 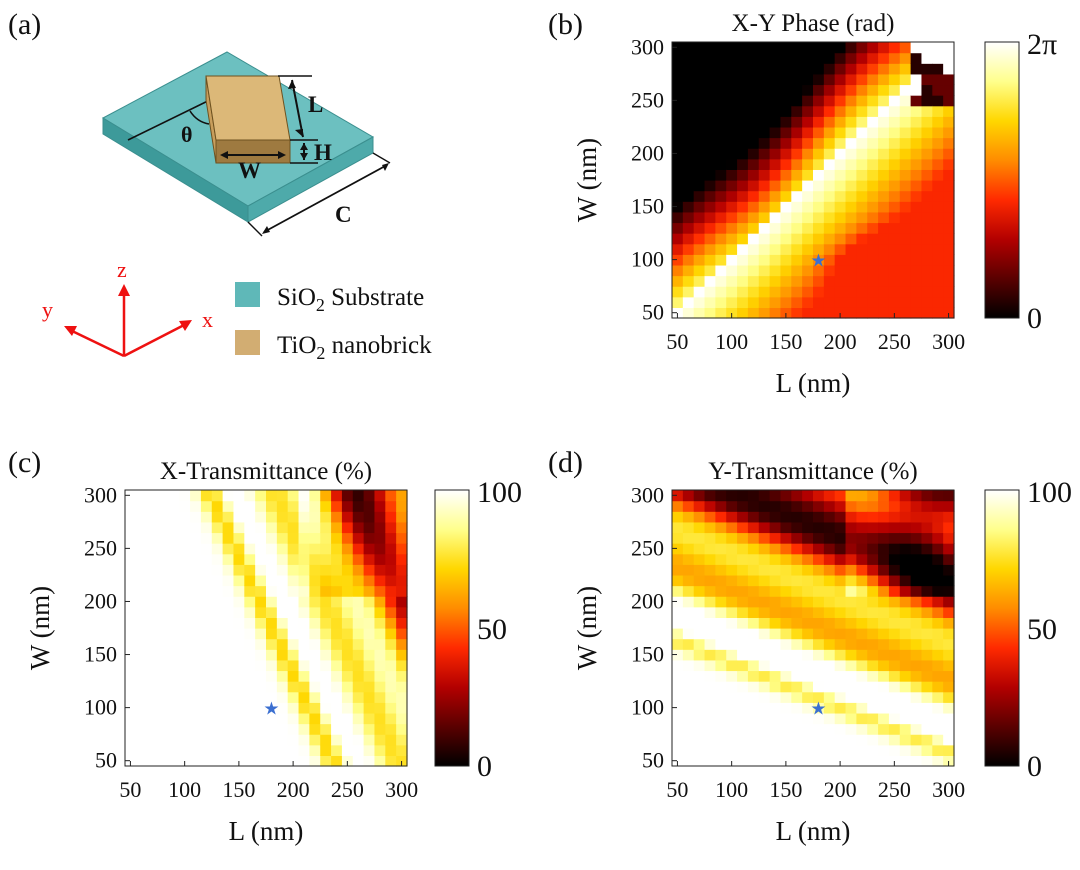 I want to click on panel-label-d: (d), so click(x=565, y=462).